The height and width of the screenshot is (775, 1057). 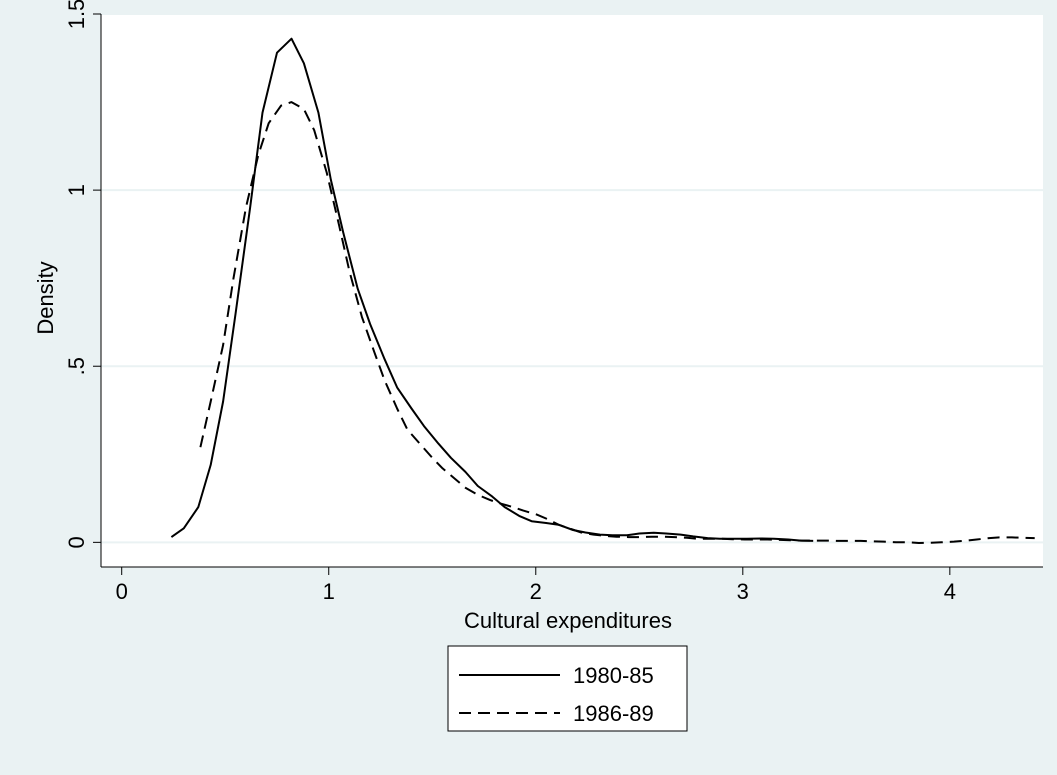 I want to click on legend-box, so click(x=567, y=688).